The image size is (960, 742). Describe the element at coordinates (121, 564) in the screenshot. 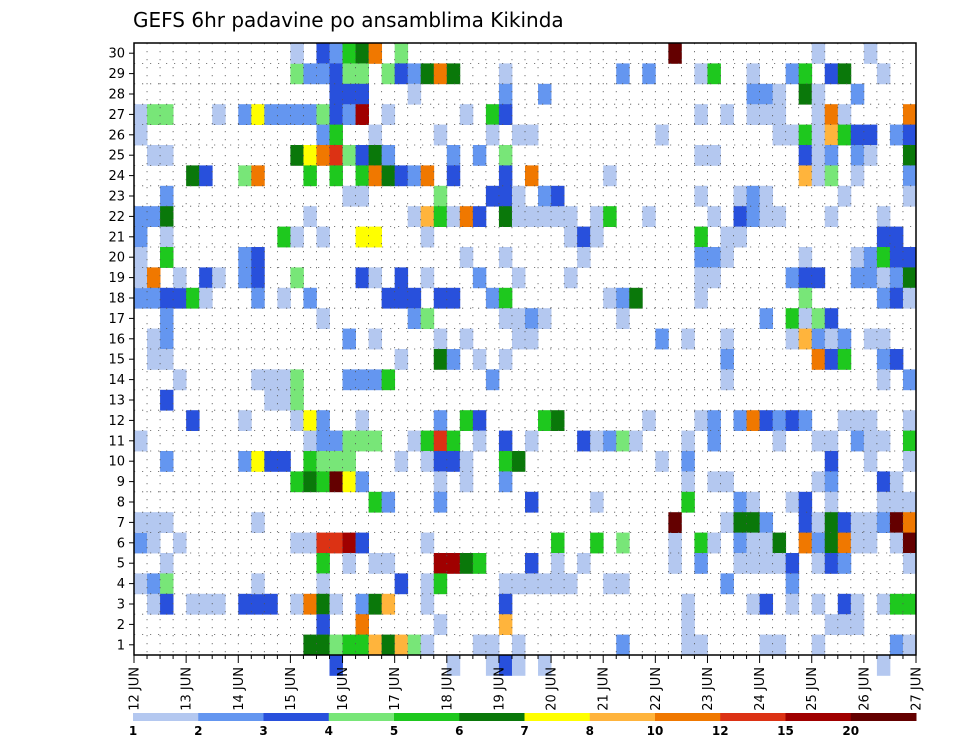

I see `y-tick-label: 5` at that location.